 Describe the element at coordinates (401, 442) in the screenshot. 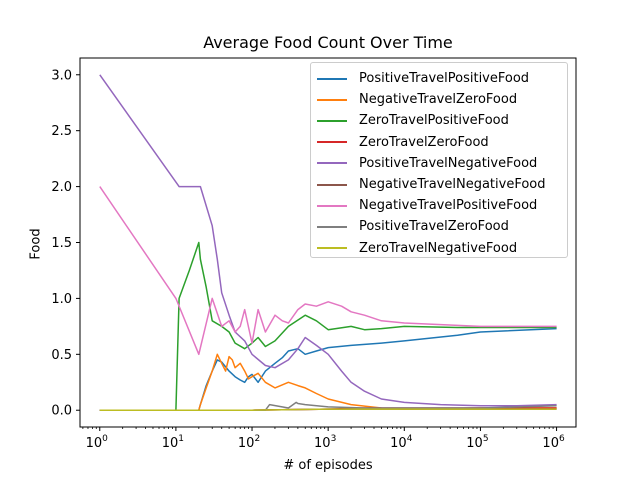

I see `x-tick-label-4: 10⁴` at that location.